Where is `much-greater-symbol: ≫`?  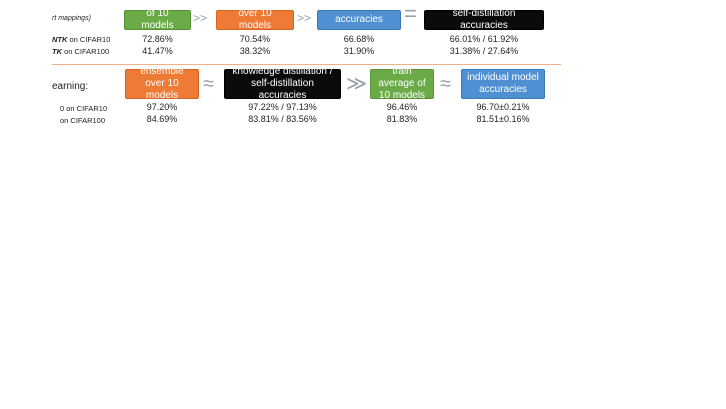
much-greater-symbol: ≫ is located at coordinates (356, 84).